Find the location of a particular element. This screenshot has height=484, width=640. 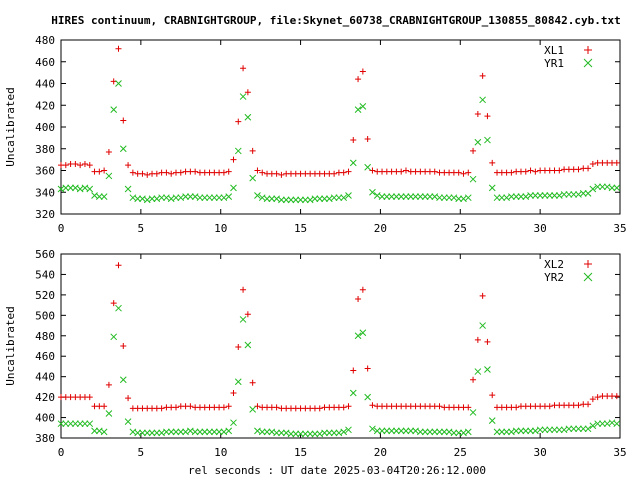

y-tick-label: 420 is located at coordinates (45, 105).